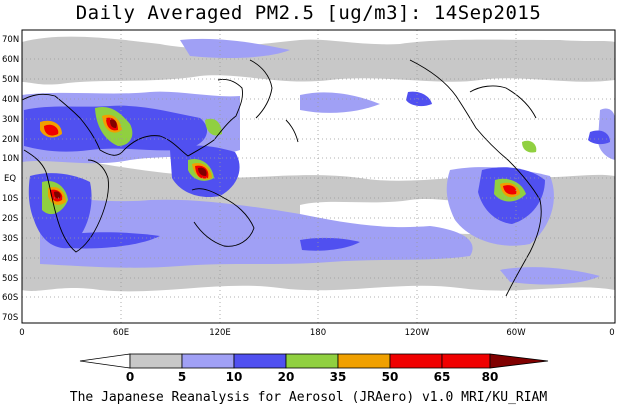  What do you see at coordinates (10, 219) in the screenshot?
I see `lat-label: 20S` at bounding box center [10, 219].